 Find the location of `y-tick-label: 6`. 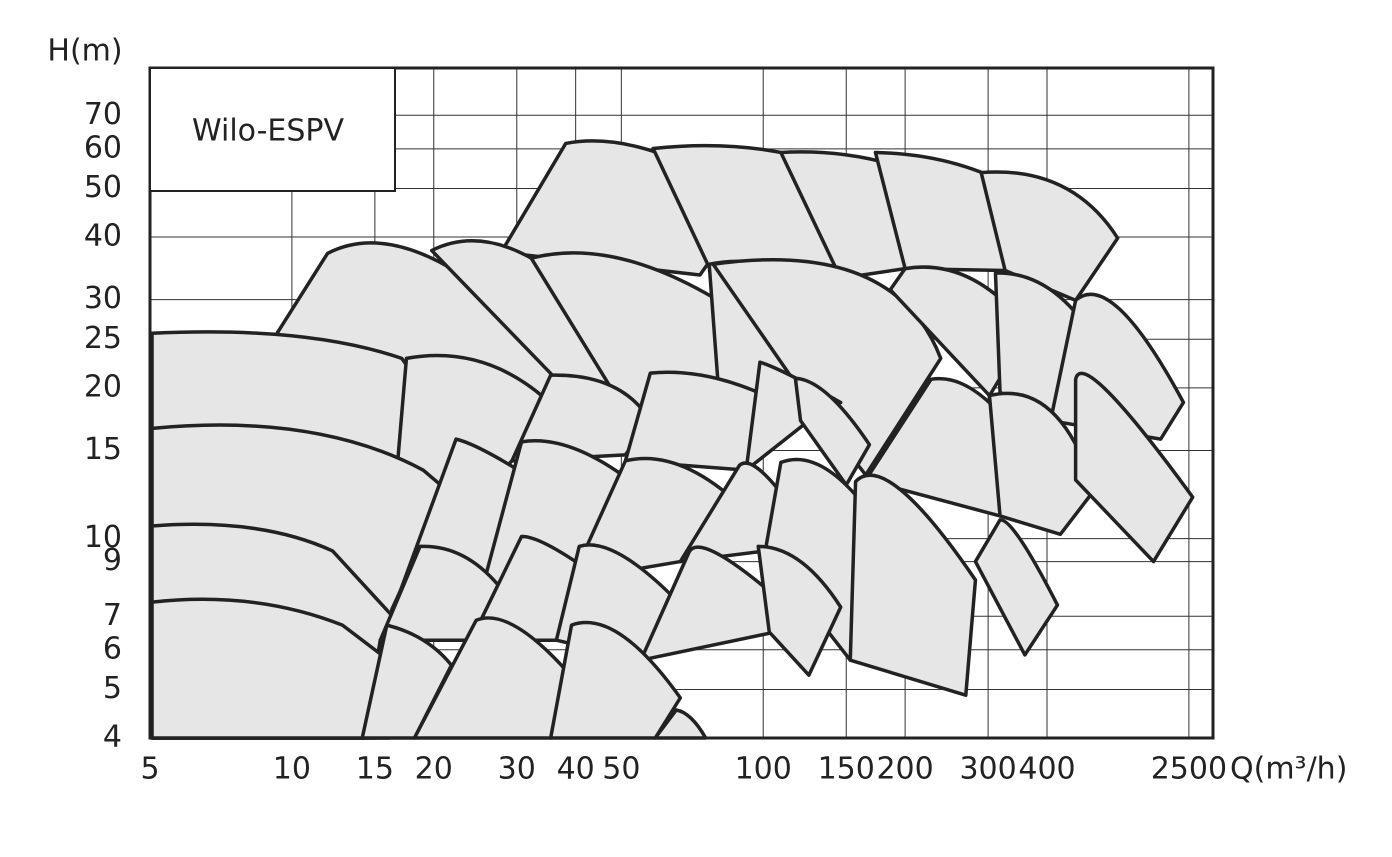

y-tick-label: 6 is located at coordinates (112, 648).